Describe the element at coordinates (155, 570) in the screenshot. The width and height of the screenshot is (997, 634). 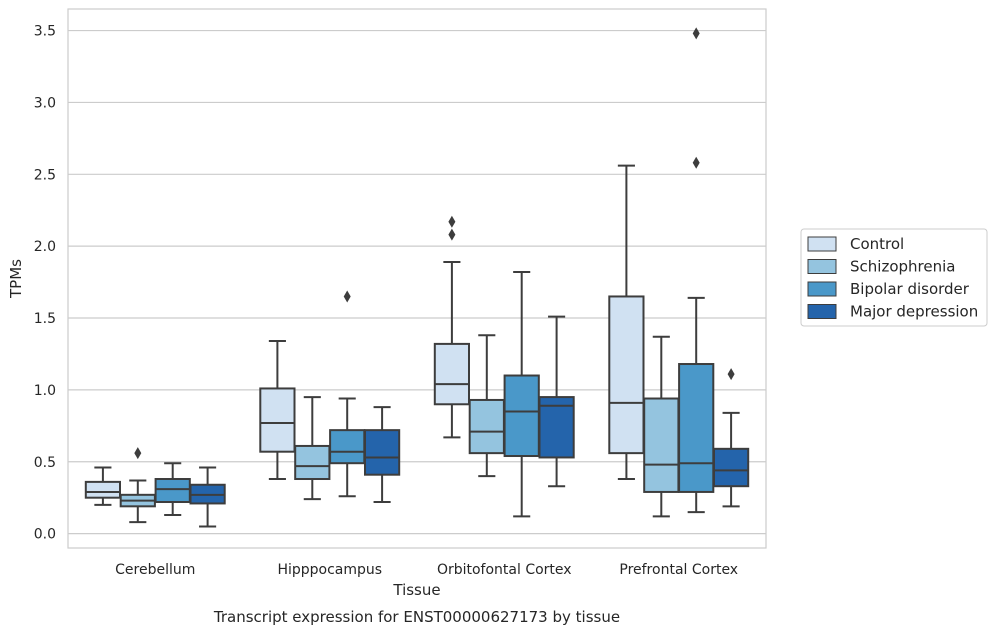
I see `x-tick-label: Cerebellum` at that location.